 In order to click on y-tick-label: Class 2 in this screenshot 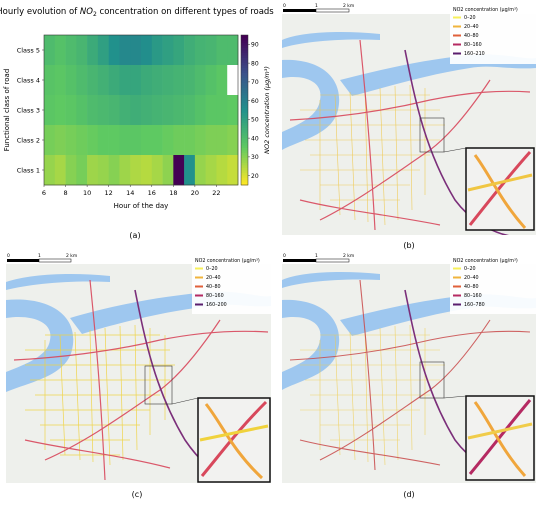, I will do `click(28, 141)`.